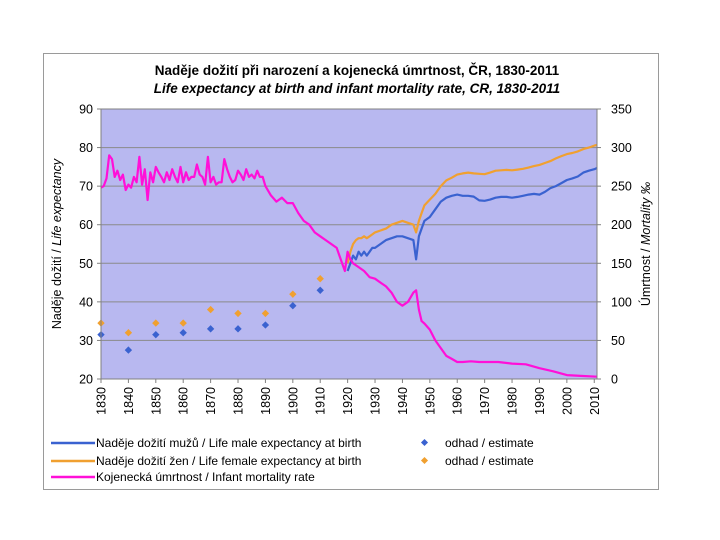 The width and height of the screenshot is (720, 540). Describe the element at coordinates (102, 401) in the screenshot. I see `x-tick-label: 1830` at that location.